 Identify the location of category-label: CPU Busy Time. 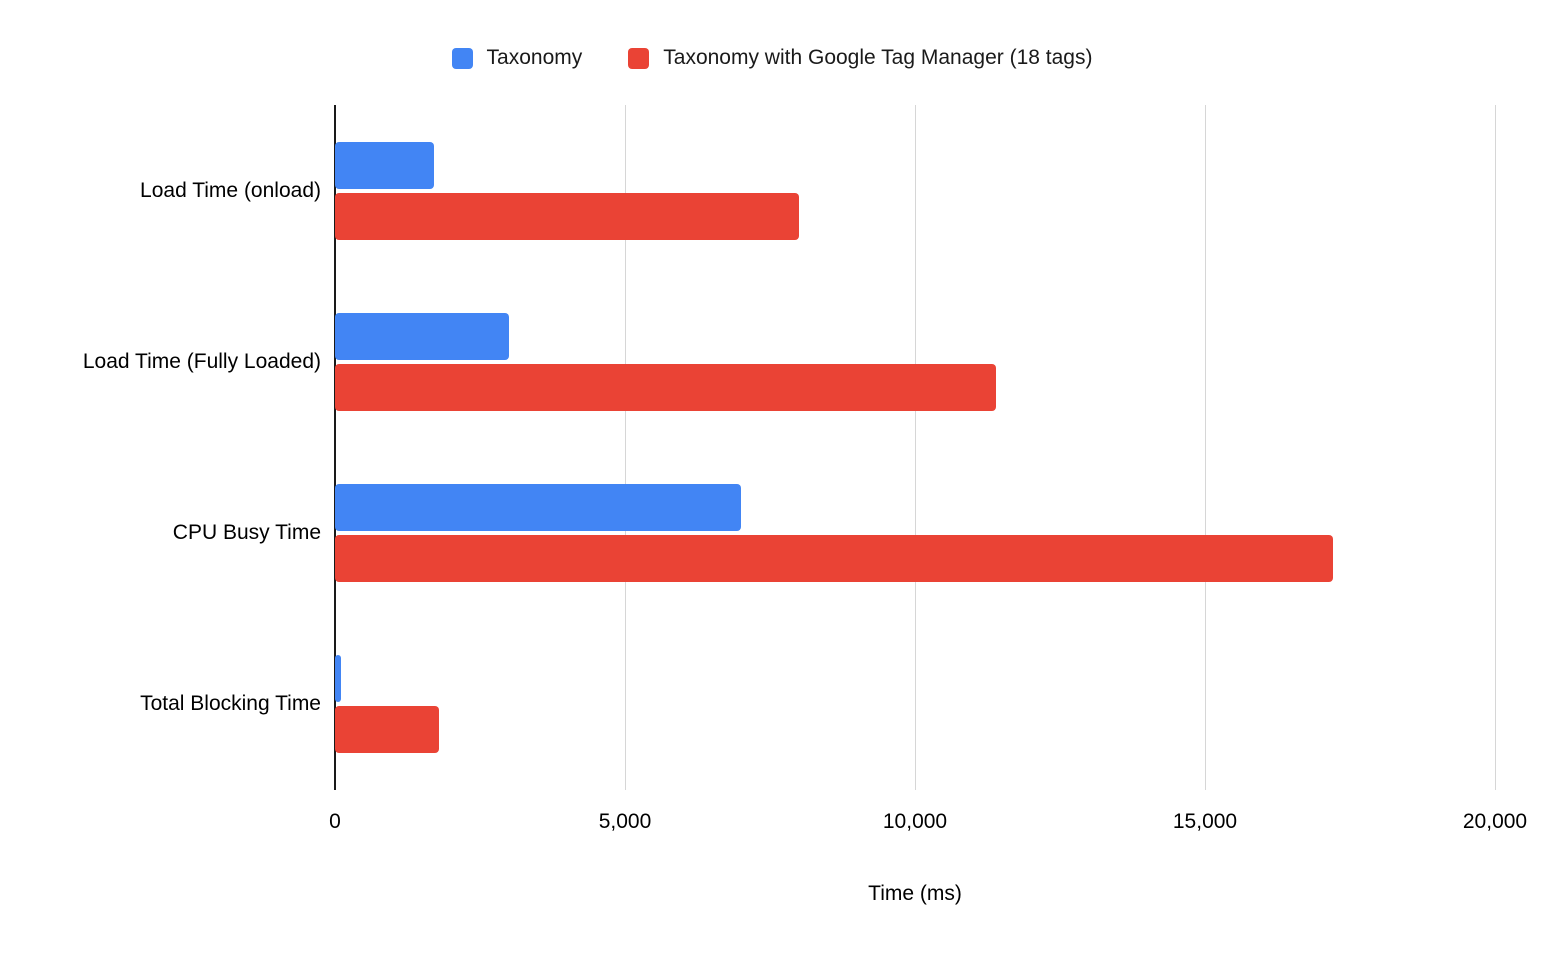
(246, 533).